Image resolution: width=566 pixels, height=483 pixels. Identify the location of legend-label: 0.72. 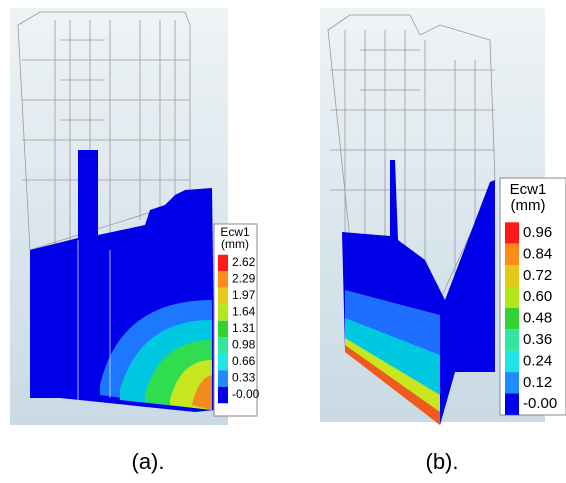
(537, 275).